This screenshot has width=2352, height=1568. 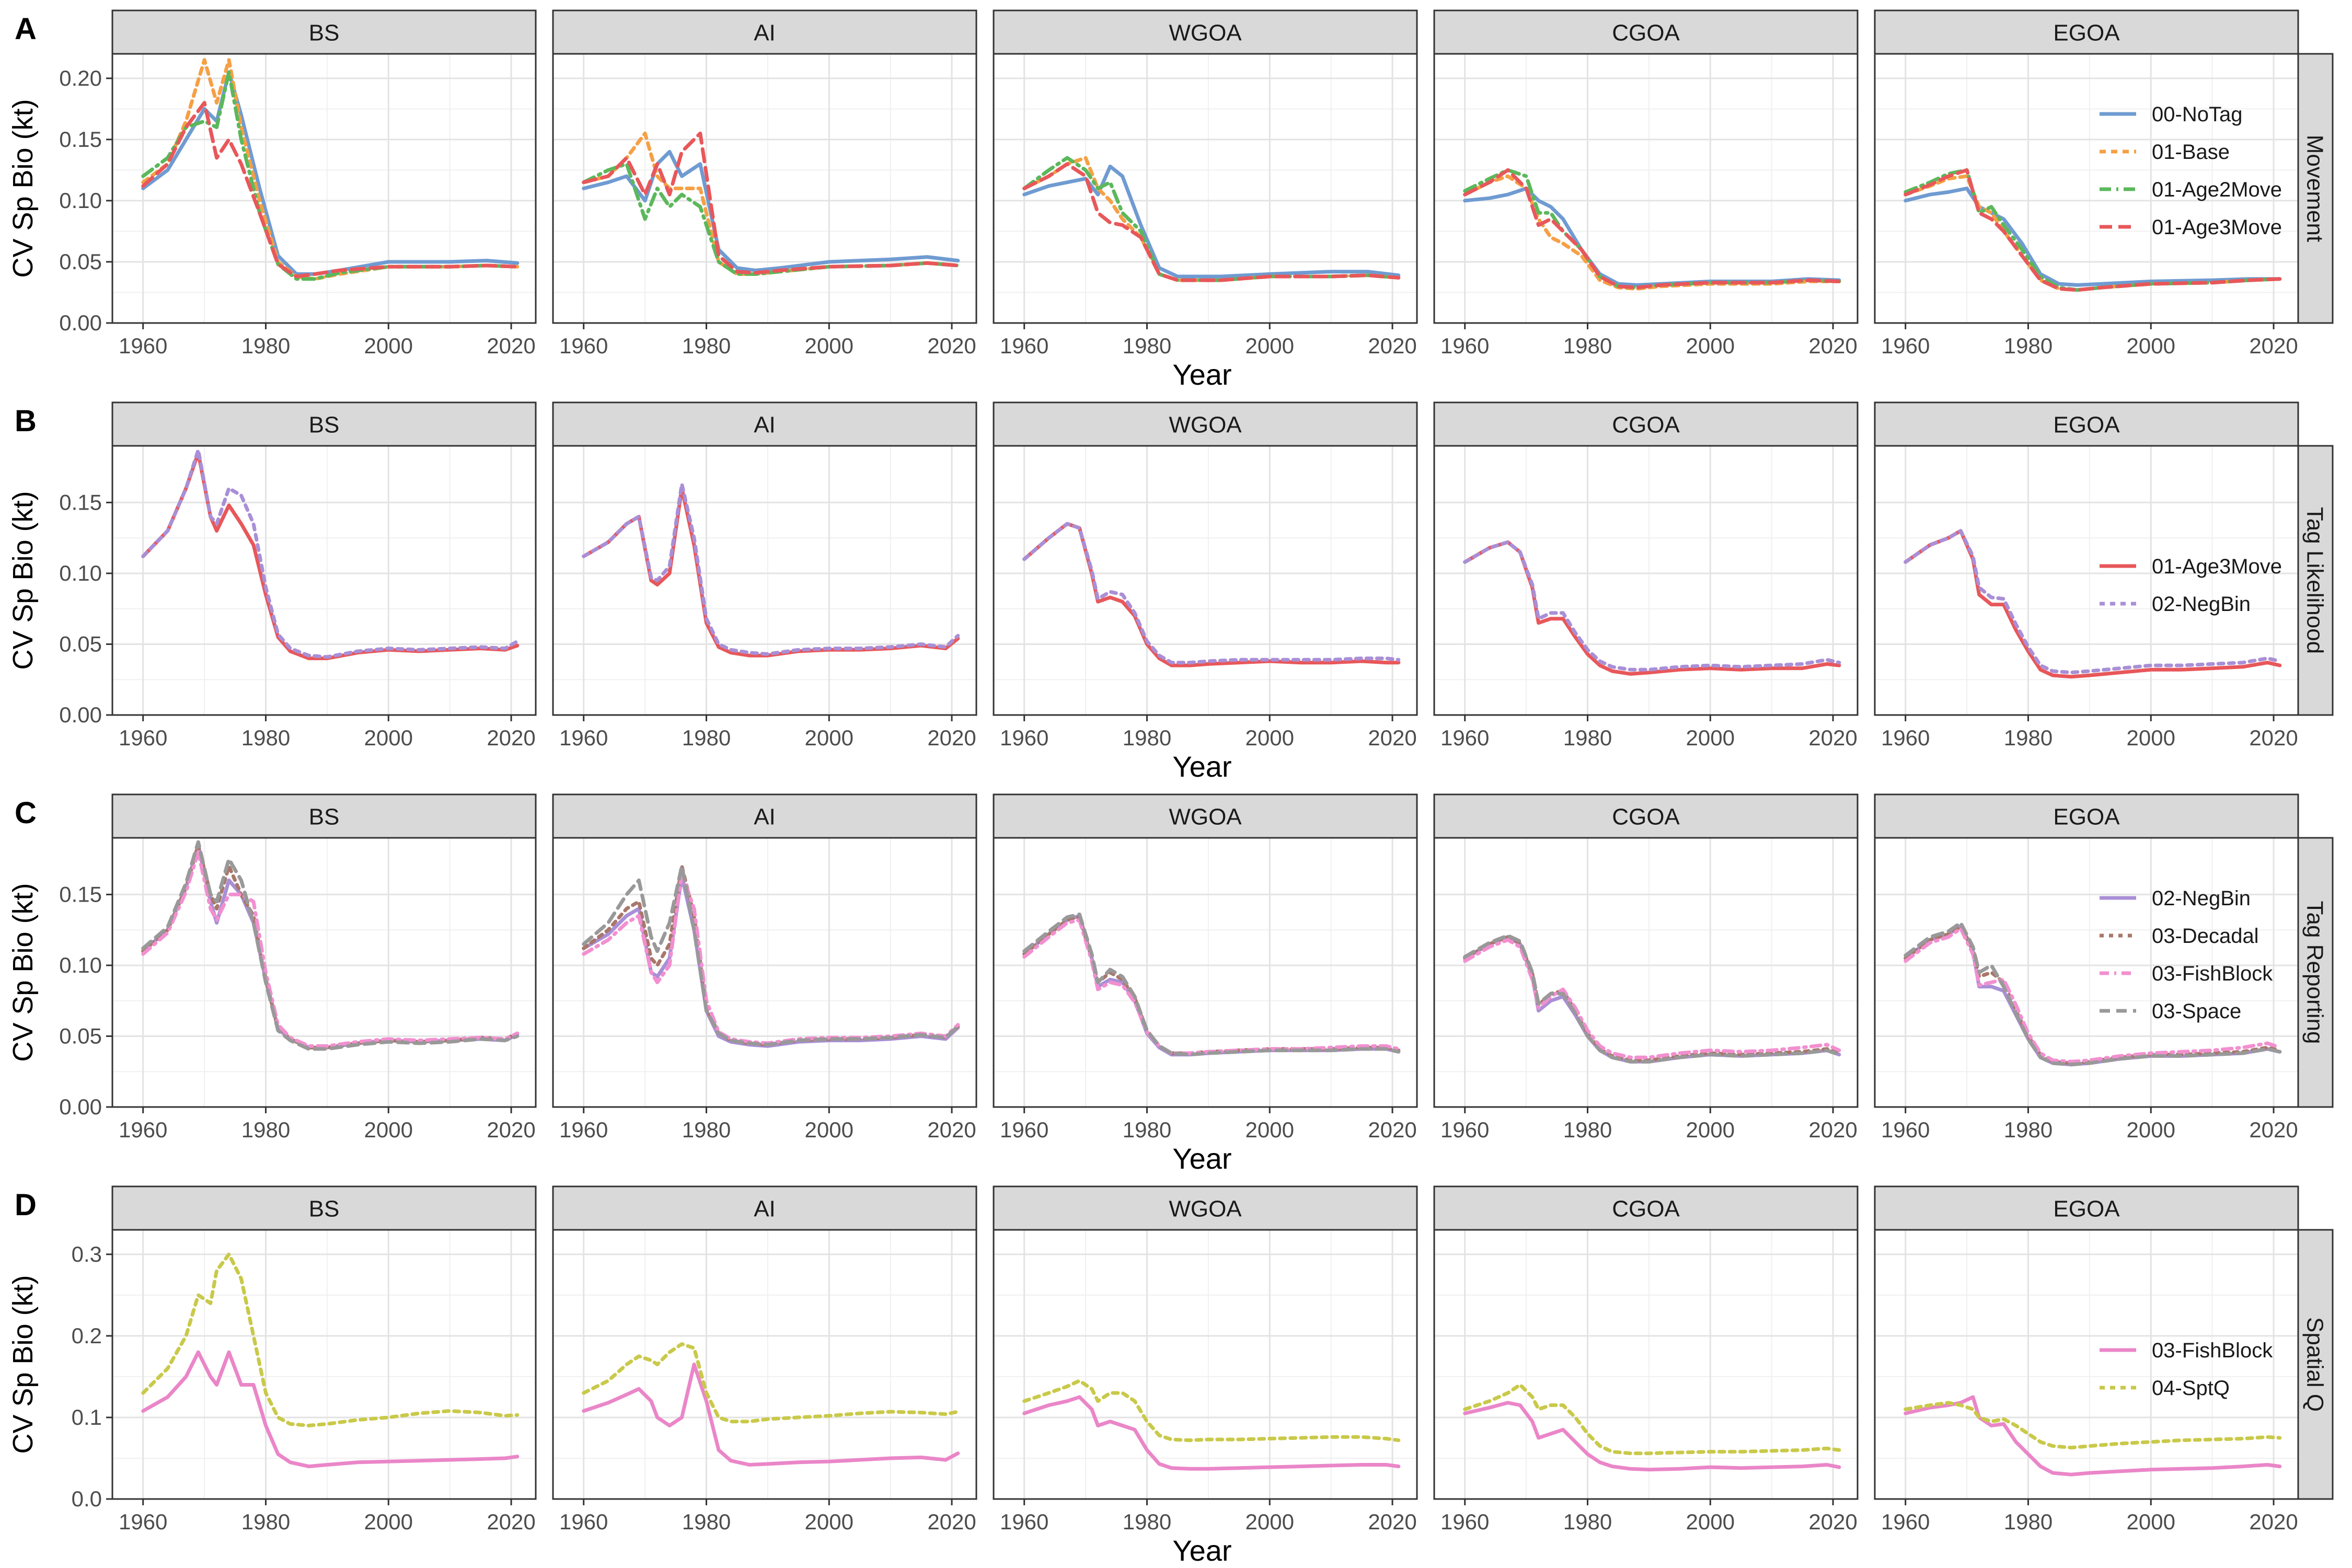 I want to click on legend-label: 01-Base, so click(x=2191, y=152).